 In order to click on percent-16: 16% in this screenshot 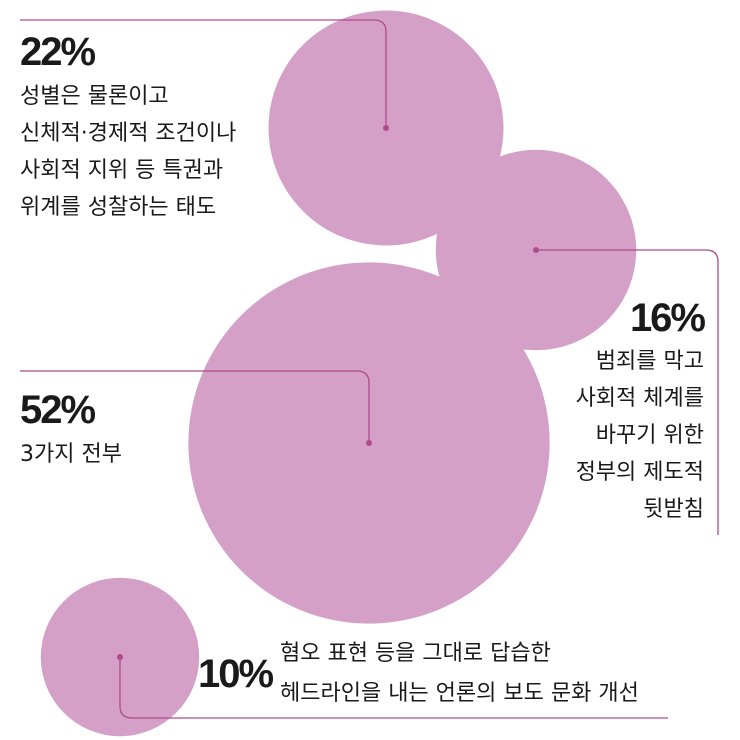, I will do `click(667, 318)`.